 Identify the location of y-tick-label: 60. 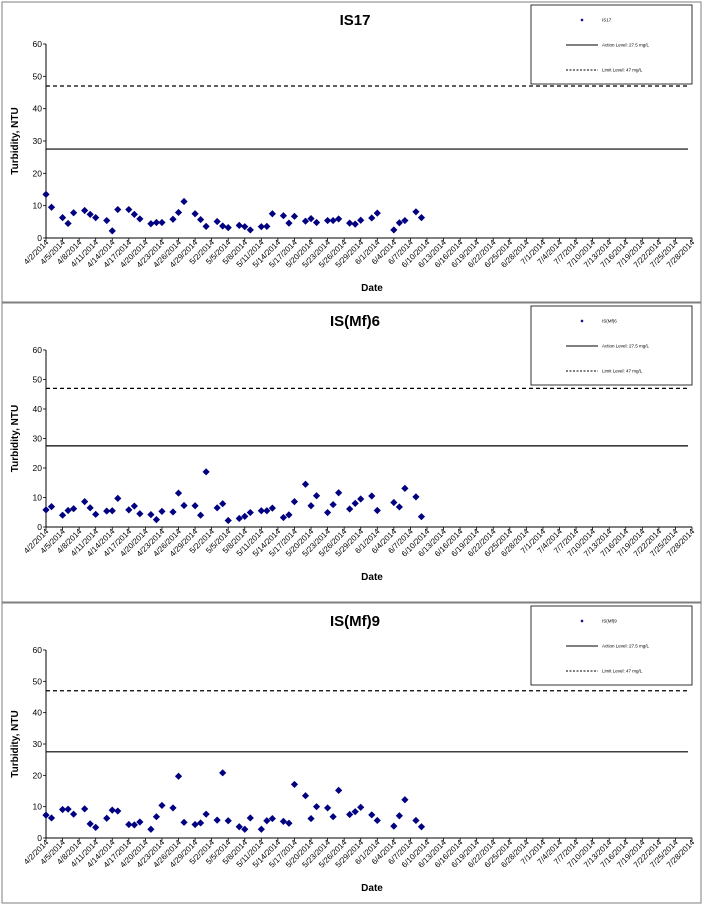
(38, 44).